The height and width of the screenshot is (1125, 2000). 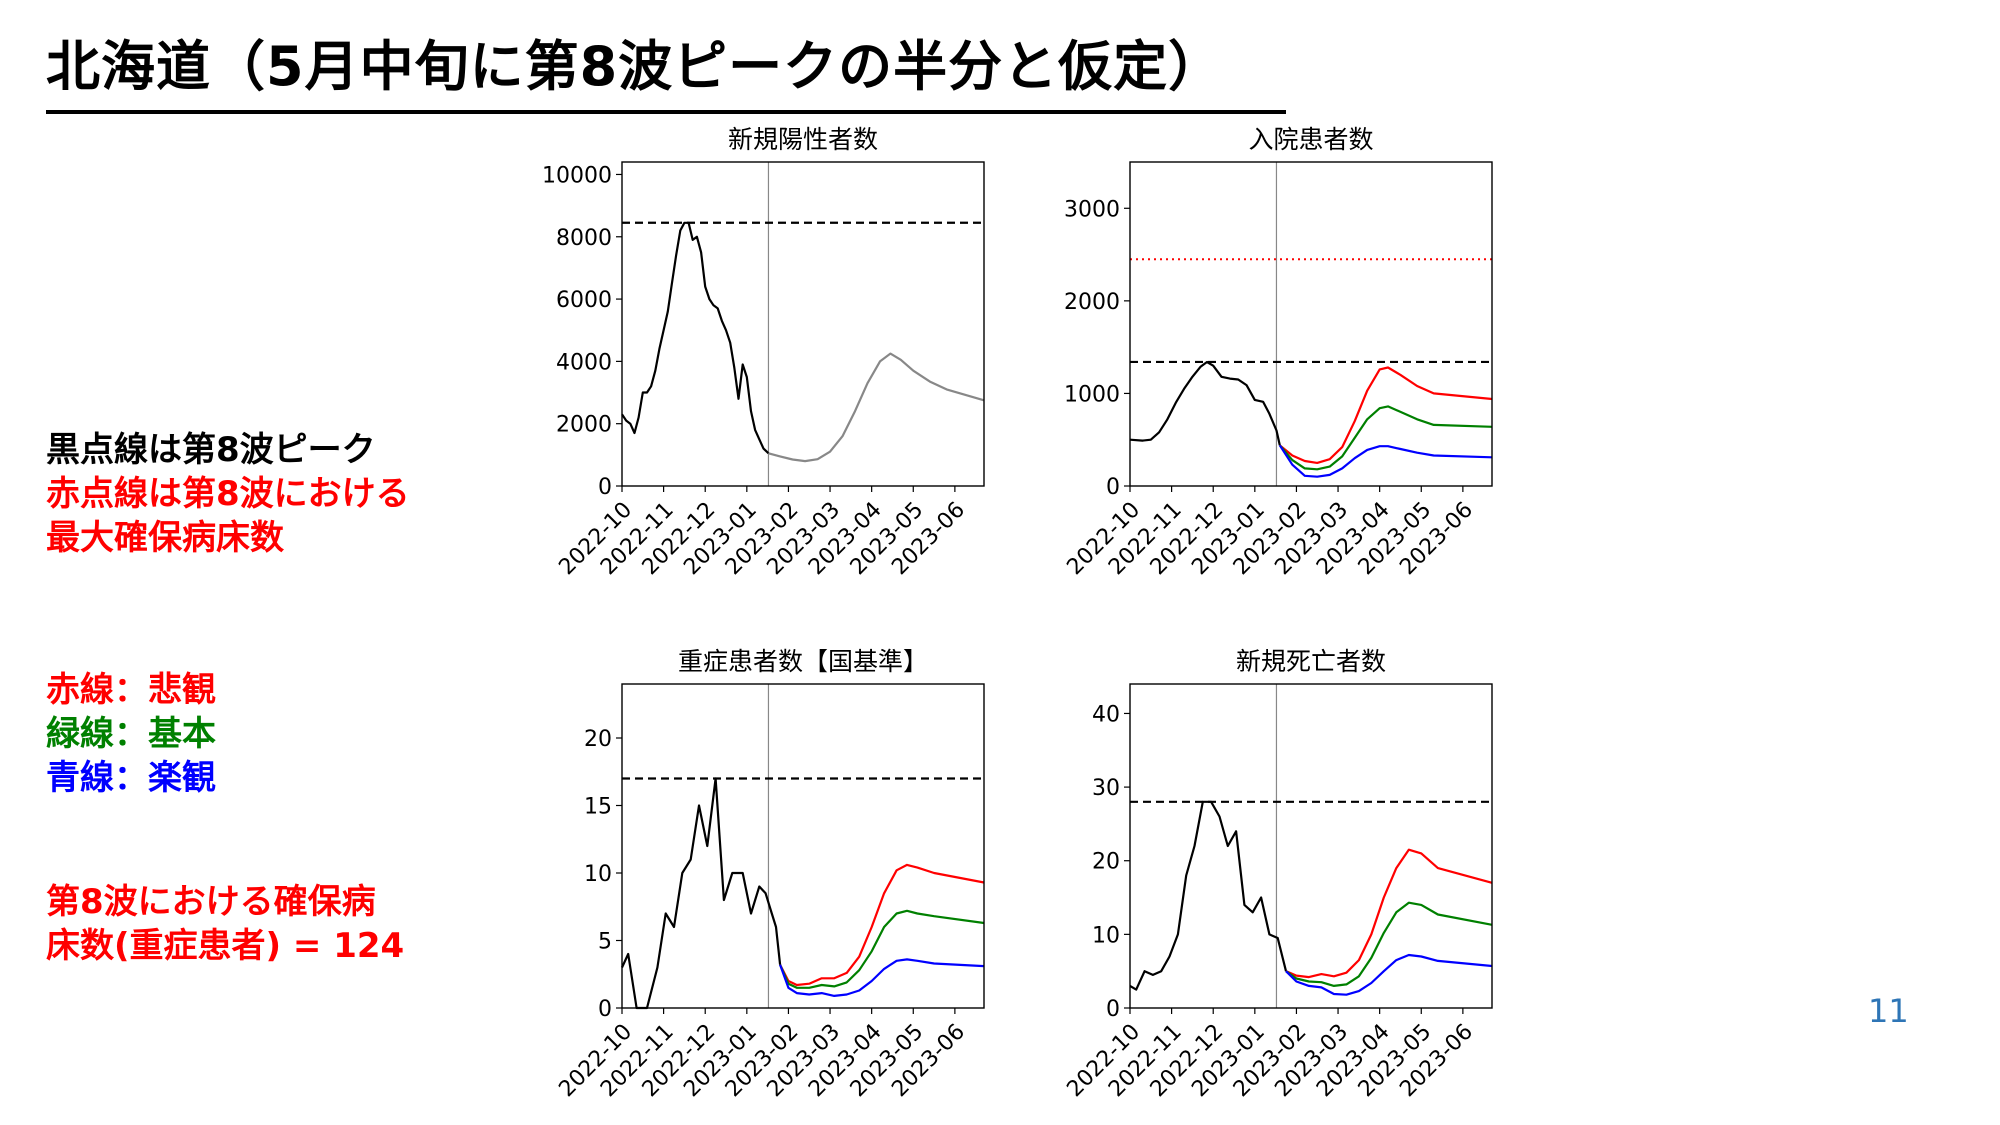 I want to click on page-number: 11, so click(x=1888, y=1011).